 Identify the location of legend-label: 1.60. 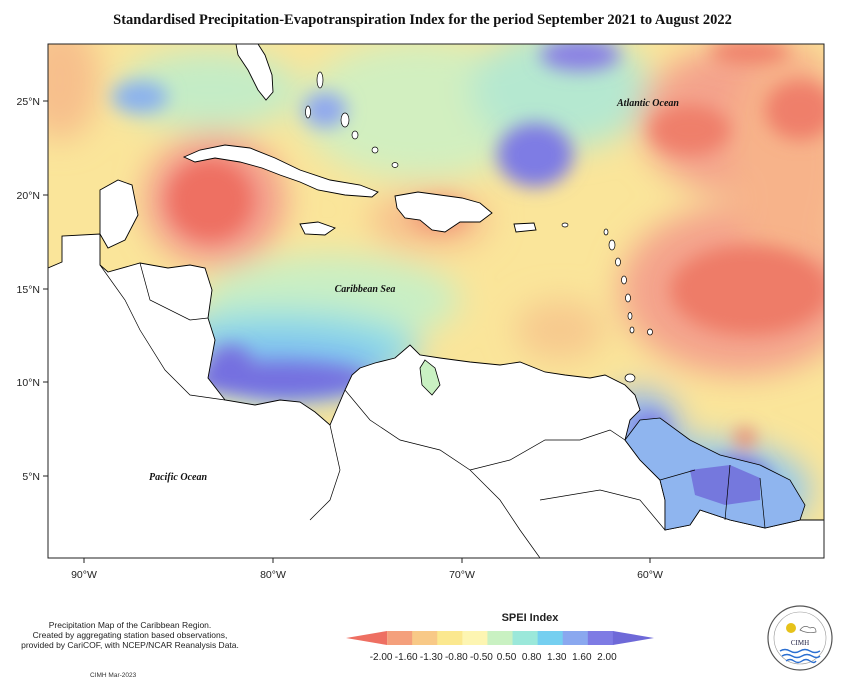
(582, 657).